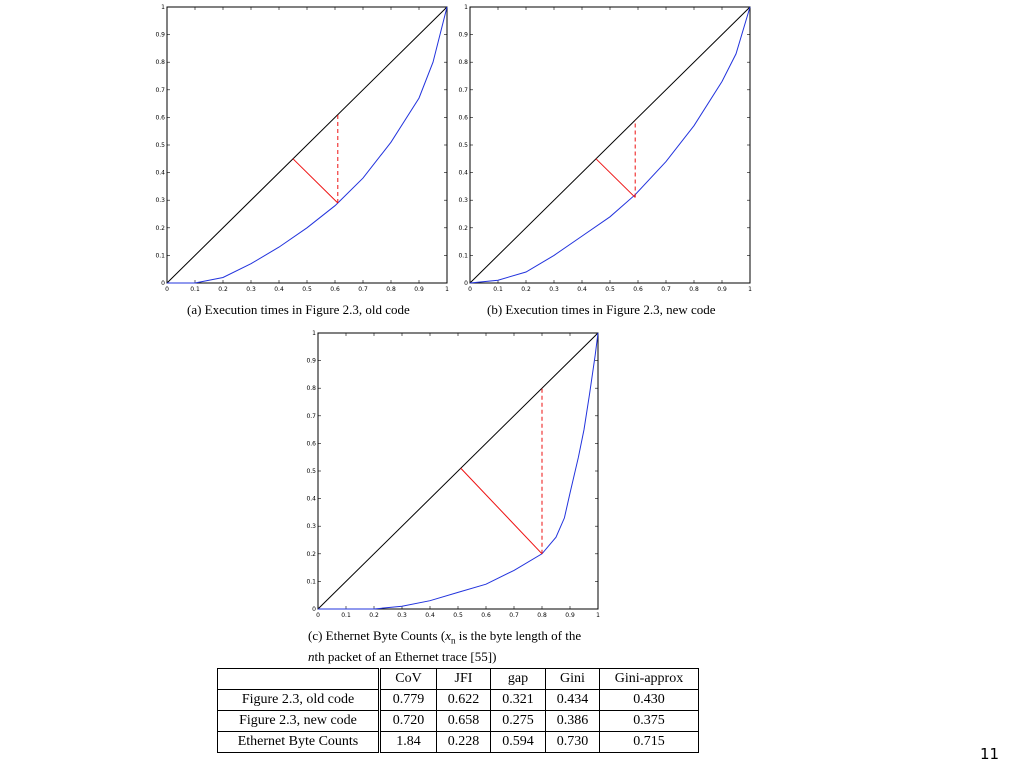 This screenshot has height=768, width=1024. I want to click on table-cell: 0.386, so click(572, 721).